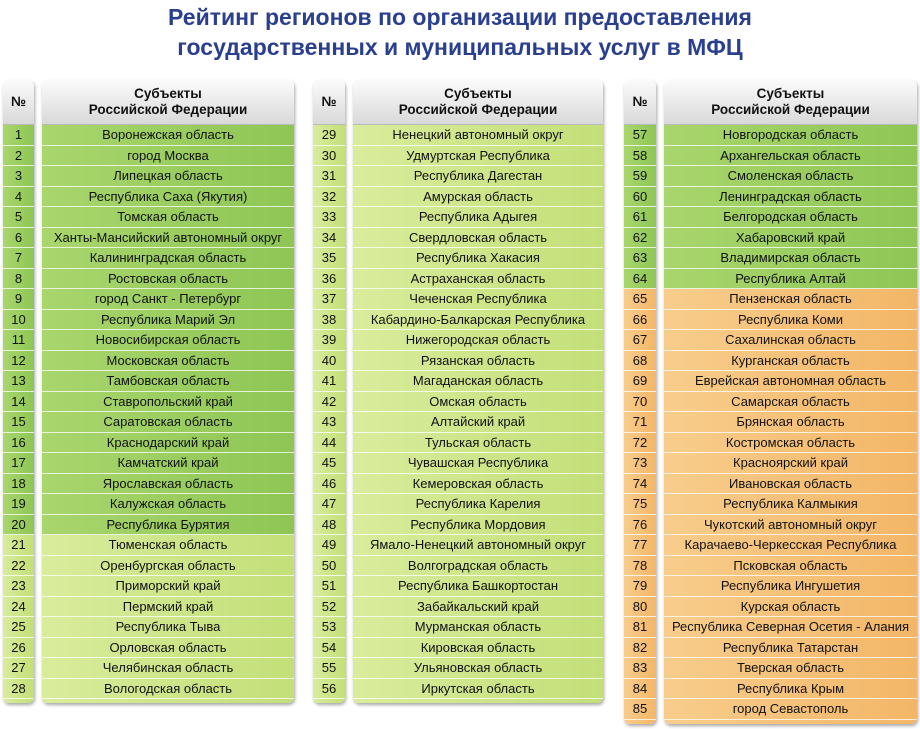 This screenshot has height=729, width=920. Describe the element at coordinates (18, 442) in the screenshot. I see `rank-number: 16` at that location.